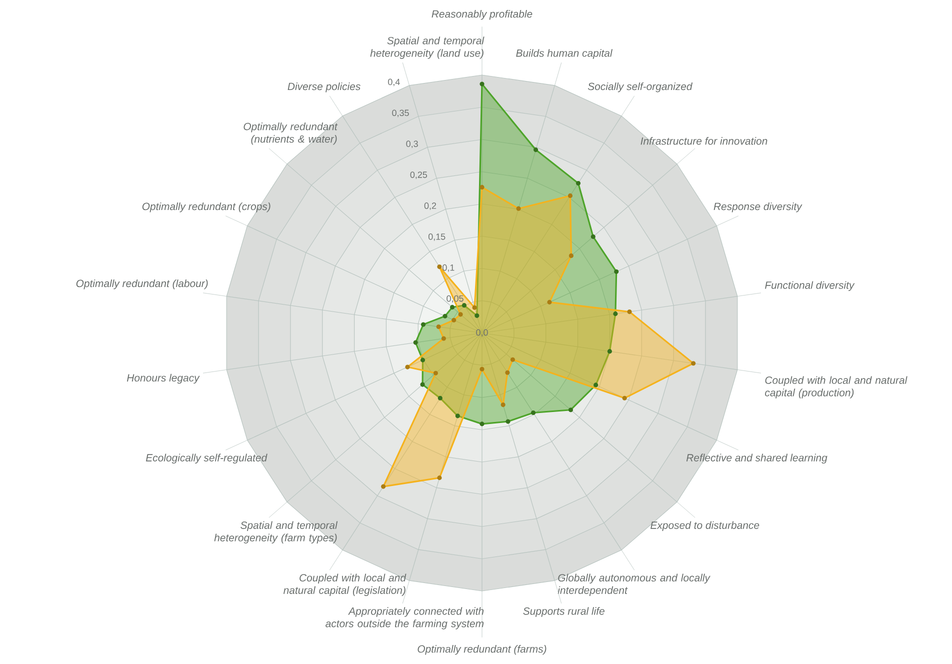 The height and width of the screenshot is (664, 952). I want to click on spoke-label: Infrastructure for innovation, so click(704, 141).